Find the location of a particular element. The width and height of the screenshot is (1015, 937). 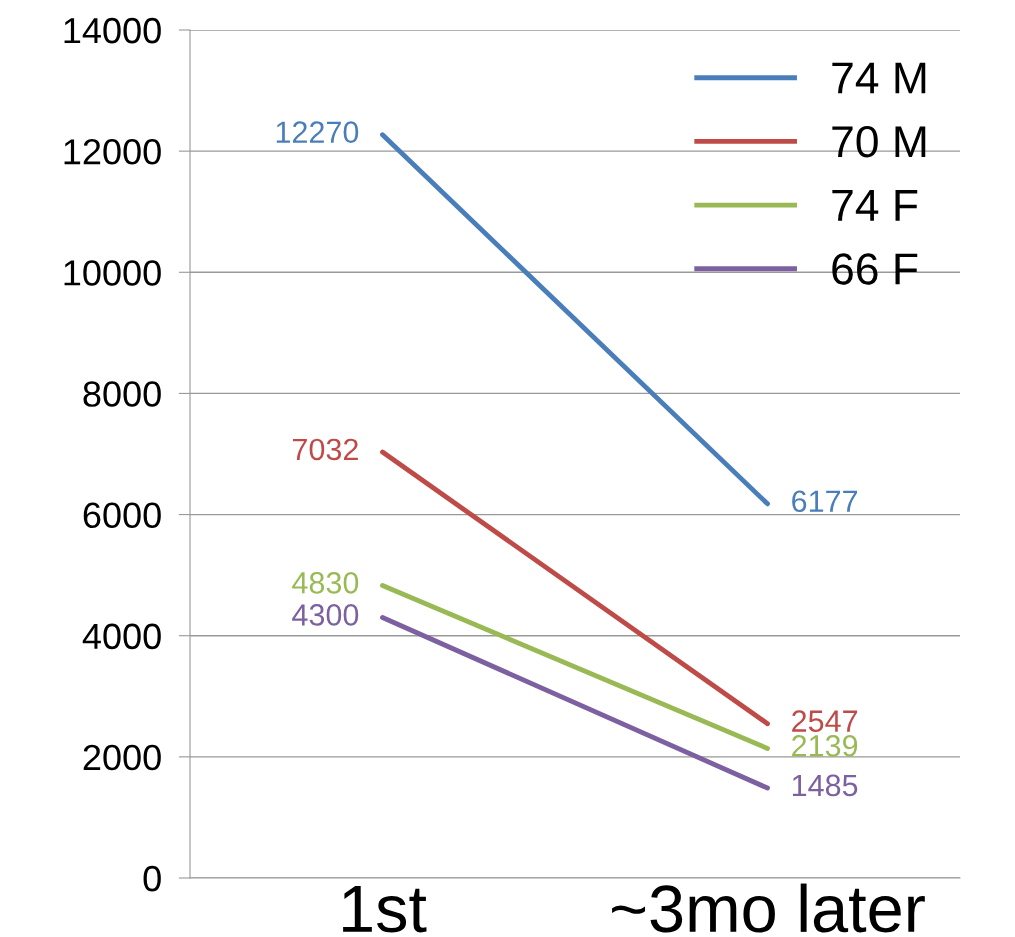

data-label: 4830 is located at coordinates (325, 583).